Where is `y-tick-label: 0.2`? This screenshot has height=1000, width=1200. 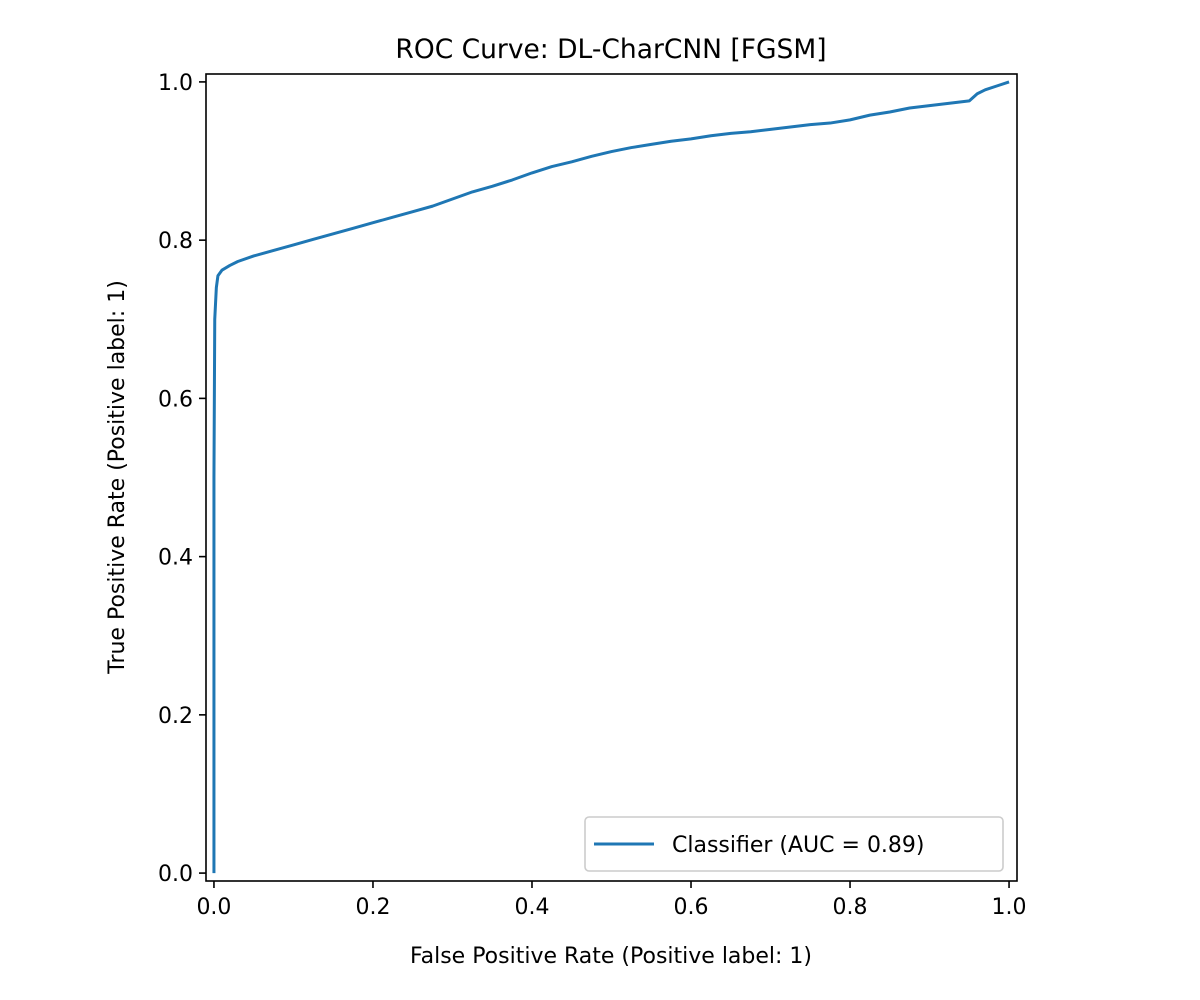
y-tick-label: 0.2 is located at coordinates (175, 716).